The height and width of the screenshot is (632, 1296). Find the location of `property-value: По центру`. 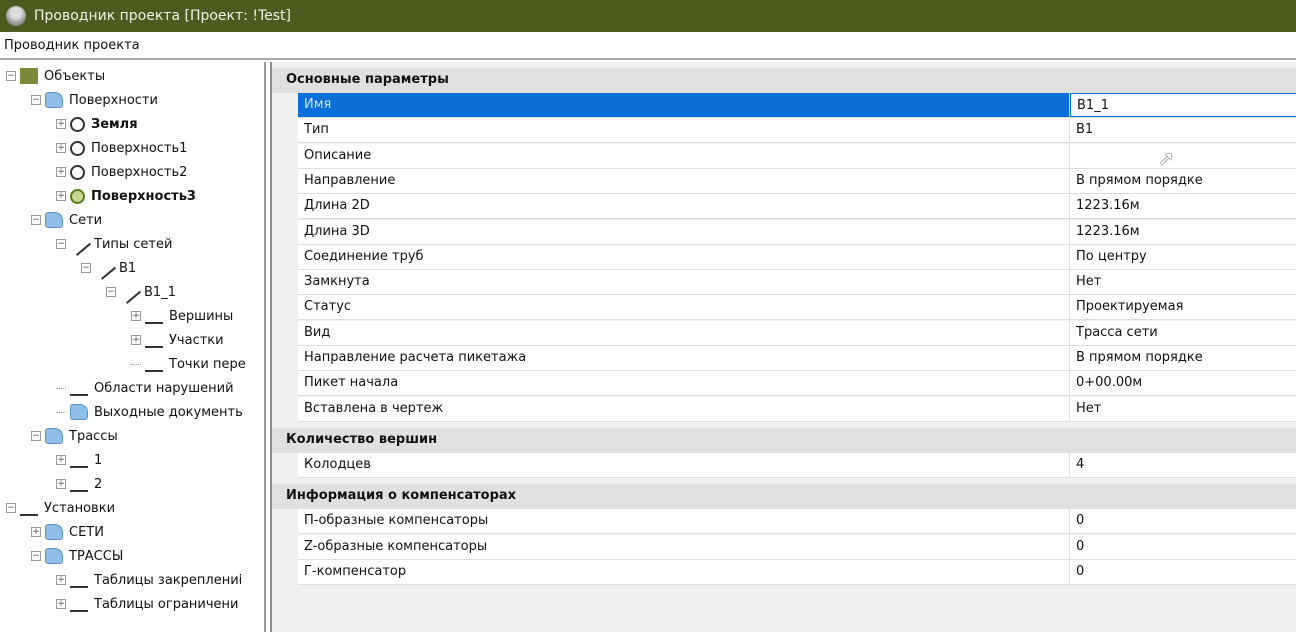

property-value: По центру is located at coordinates (1111, 256).